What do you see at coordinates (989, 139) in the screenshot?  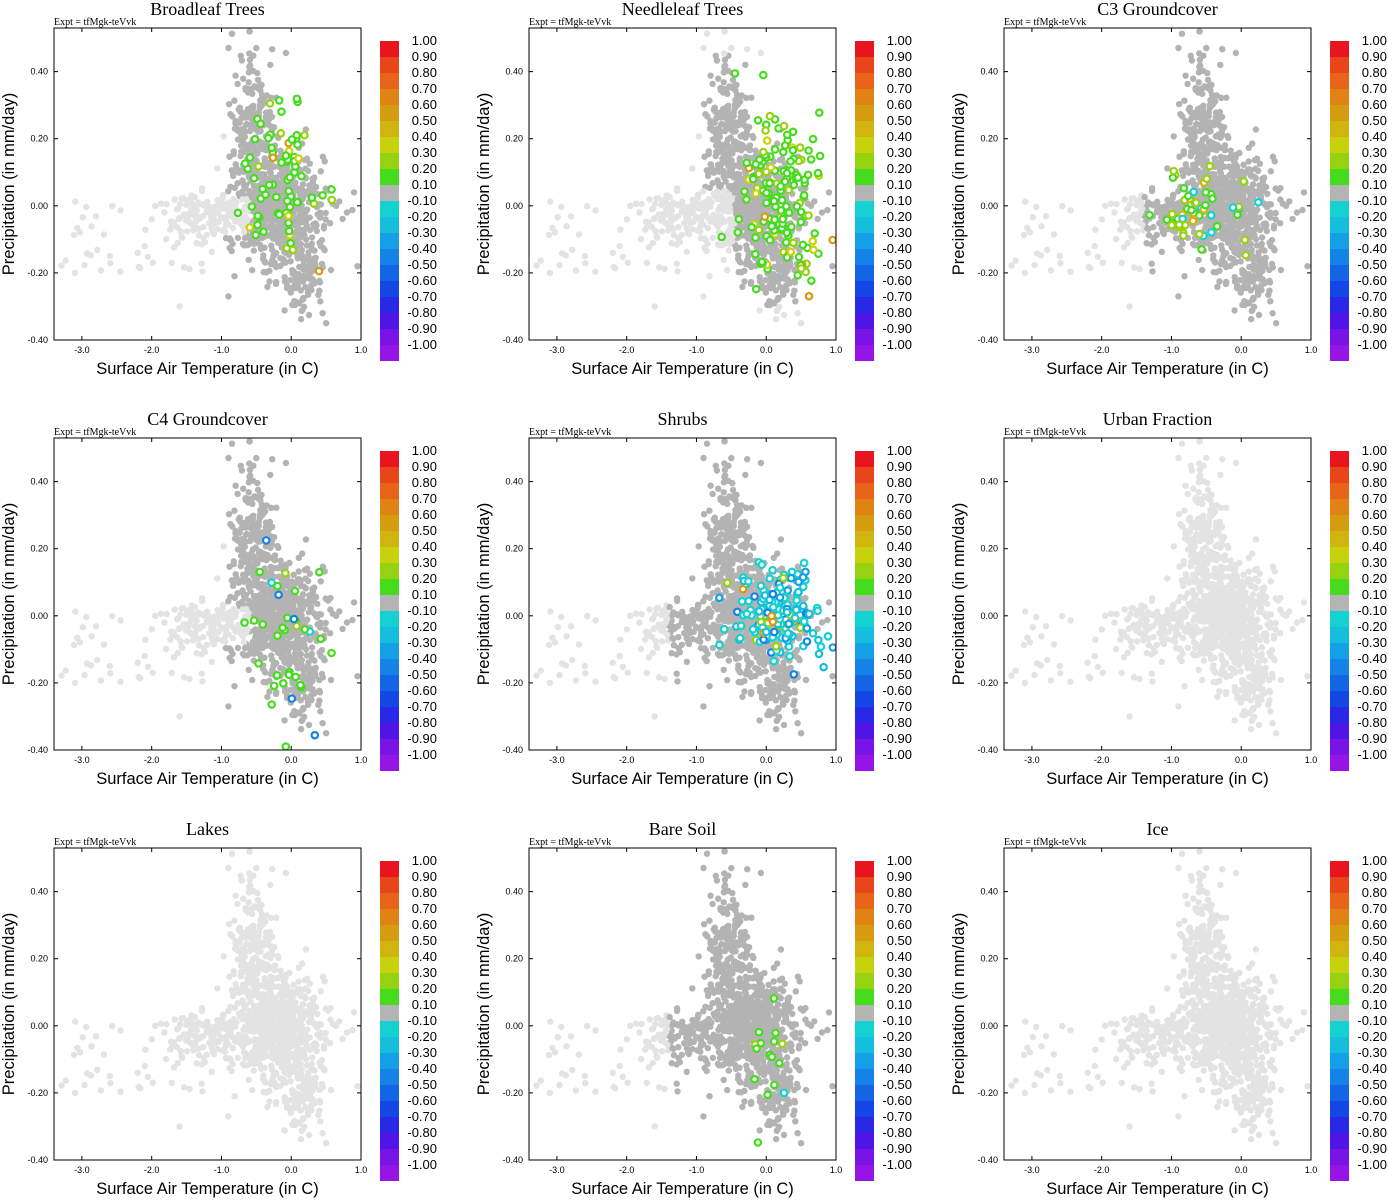 I see `y-tick-label: 0.20` at bounding box center [989, 139].